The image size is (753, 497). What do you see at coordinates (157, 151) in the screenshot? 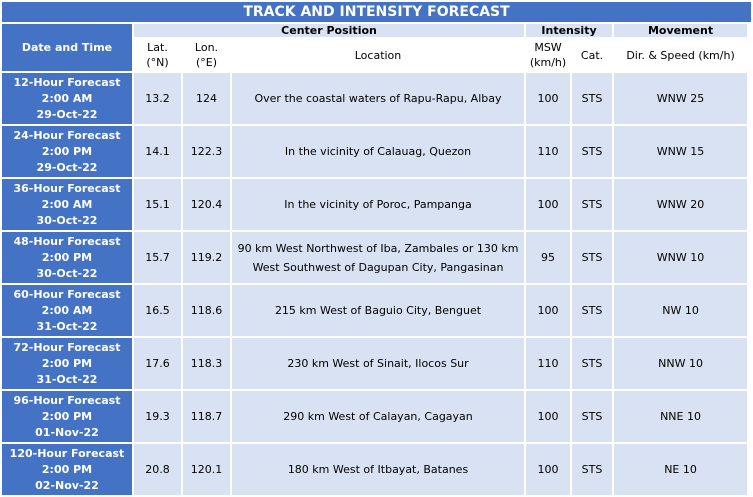
I see `lat-cell: 14.1` at bounding box center [157, 151].